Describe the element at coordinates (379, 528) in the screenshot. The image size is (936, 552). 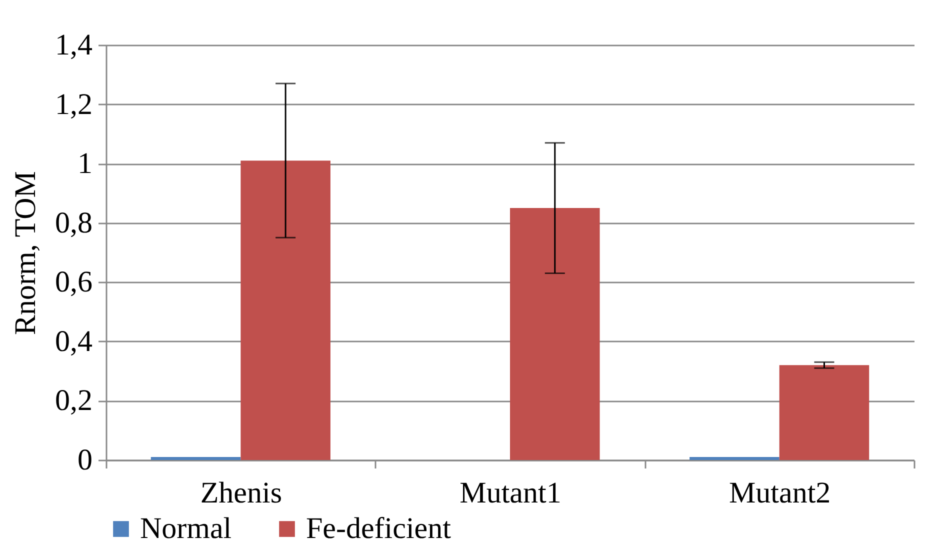
I see `legend-label: Fe-deficient` at that location.